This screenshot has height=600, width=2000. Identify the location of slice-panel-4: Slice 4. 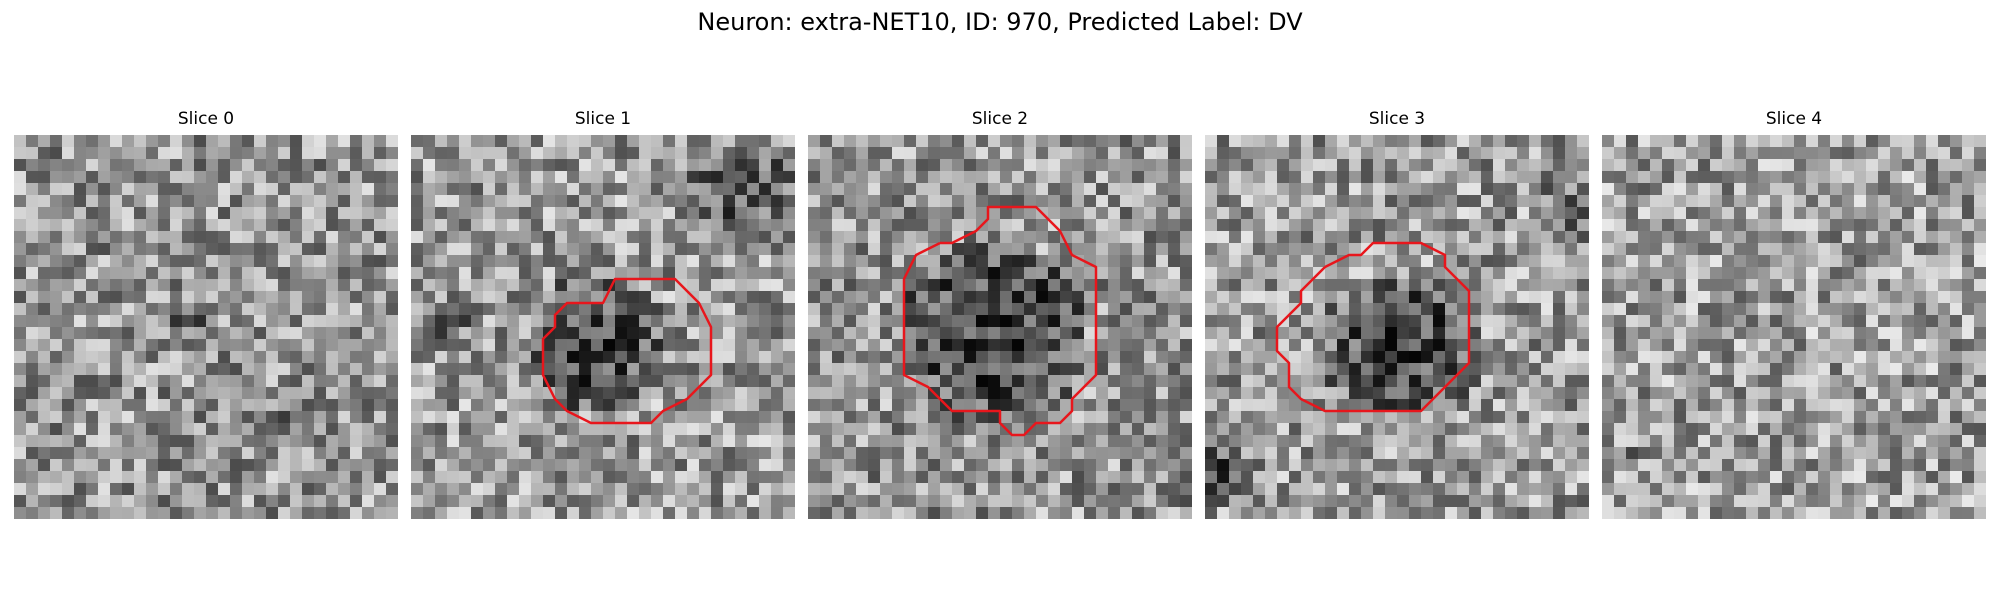
(1794, 313).